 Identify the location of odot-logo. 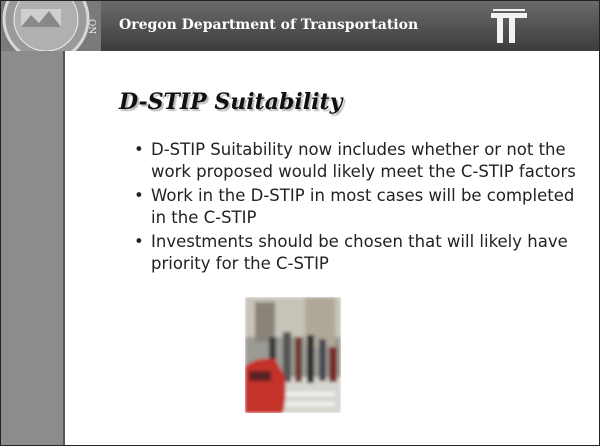
(509, 26).